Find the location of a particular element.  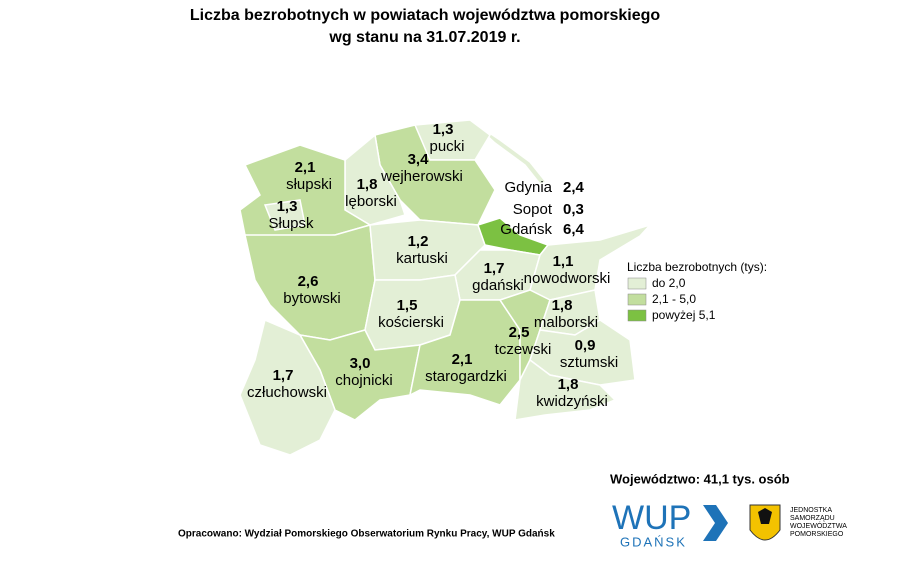

logo-text: WUP is located at coordinates (651, 518).